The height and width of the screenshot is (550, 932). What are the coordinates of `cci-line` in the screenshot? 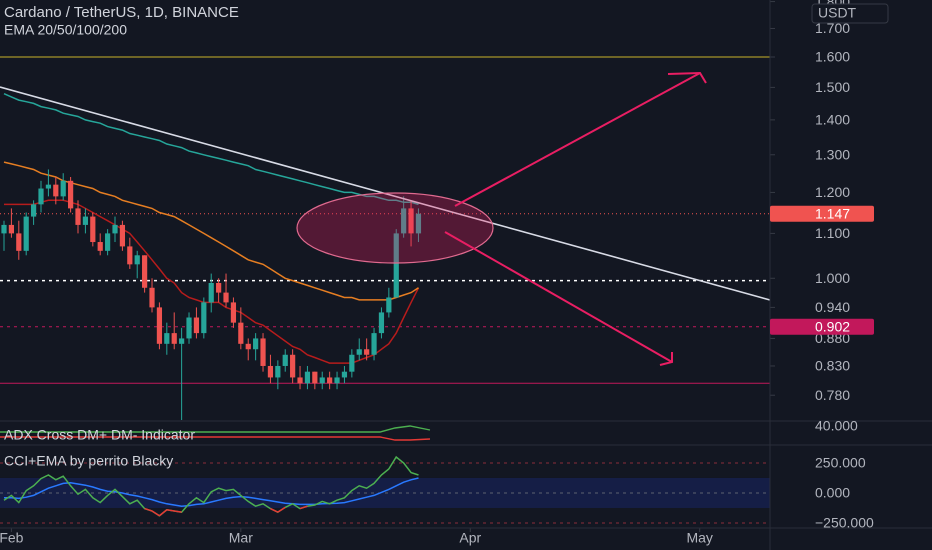 It's located at (211, 486).